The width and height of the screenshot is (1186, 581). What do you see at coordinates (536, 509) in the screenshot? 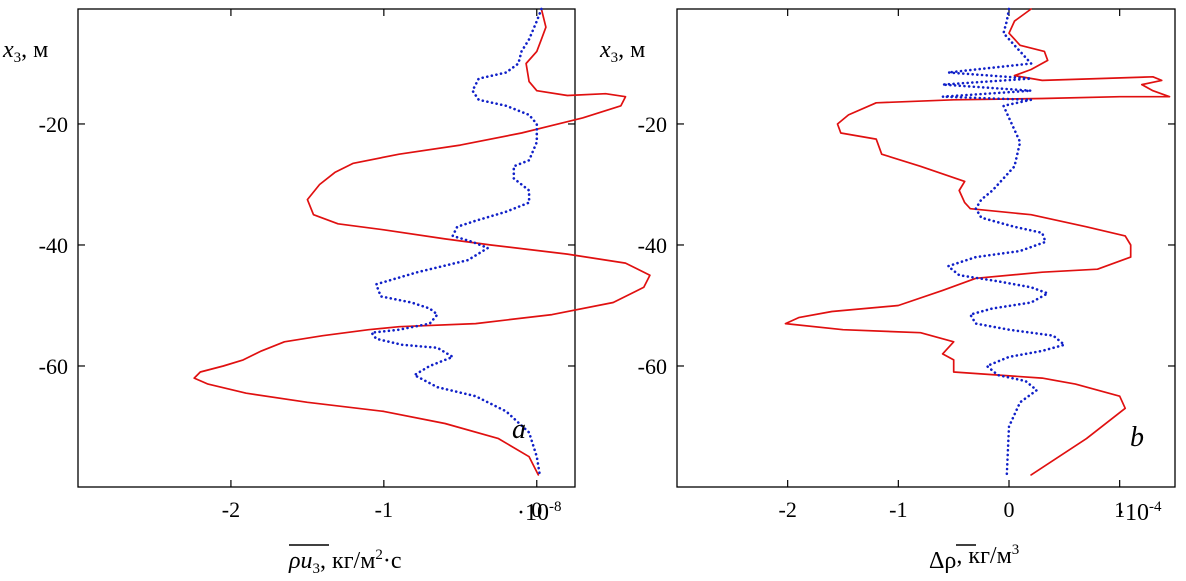
I see `panel-a-x-tick-label: 0` at bounding box center [536, 509].